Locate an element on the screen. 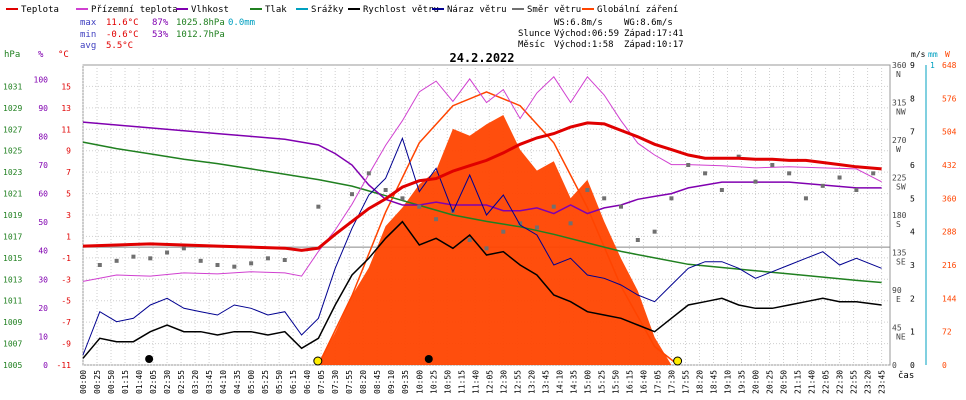 The image size is (966, 400). legend-label: Vlhkost is located at coordinates (210, 10).